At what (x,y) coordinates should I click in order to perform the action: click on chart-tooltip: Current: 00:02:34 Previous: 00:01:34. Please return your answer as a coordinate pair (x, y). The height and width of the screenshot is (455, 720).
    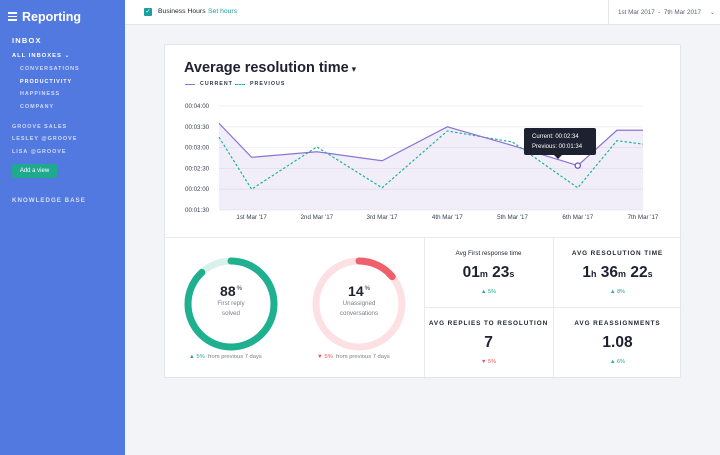
    Looking at the image, I should click on (560, 143).